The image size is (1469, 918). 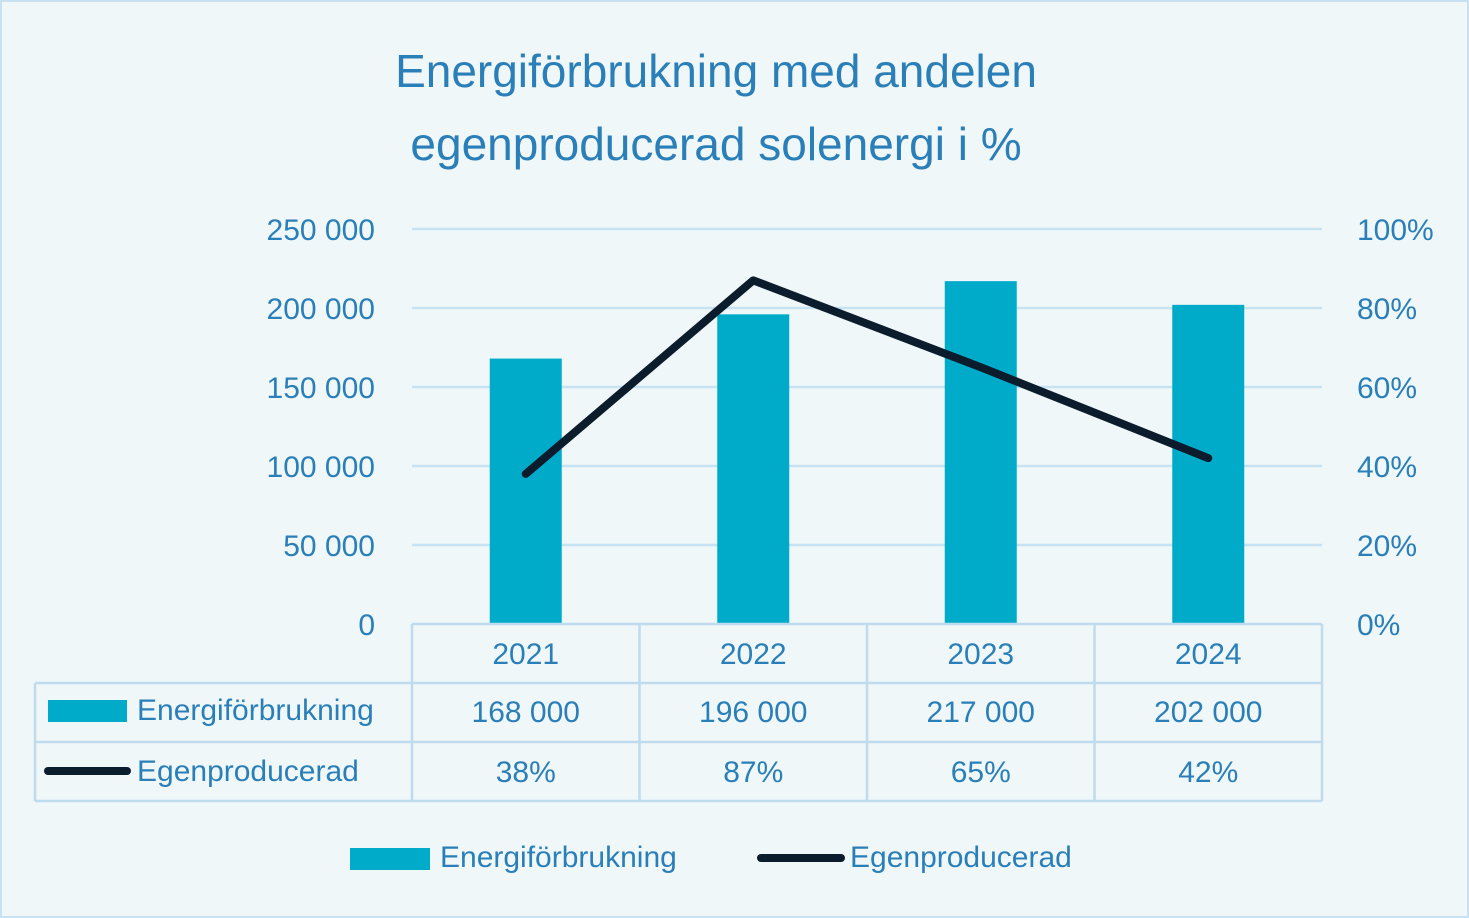 I want to click on y-left-tick-label: 250 000, so click(x=321, y=230).